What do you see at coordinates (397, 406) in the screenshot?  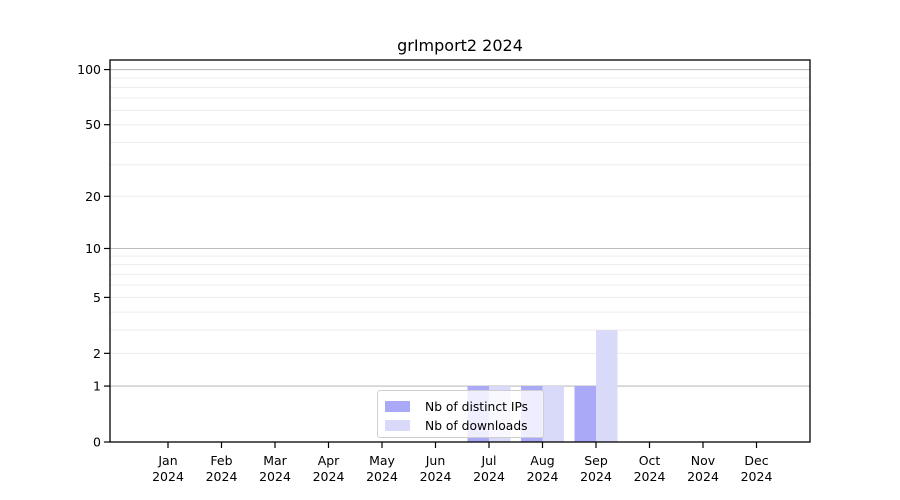 I see `legend-swatch-distinct-ips` at bounding box center [397, 406].